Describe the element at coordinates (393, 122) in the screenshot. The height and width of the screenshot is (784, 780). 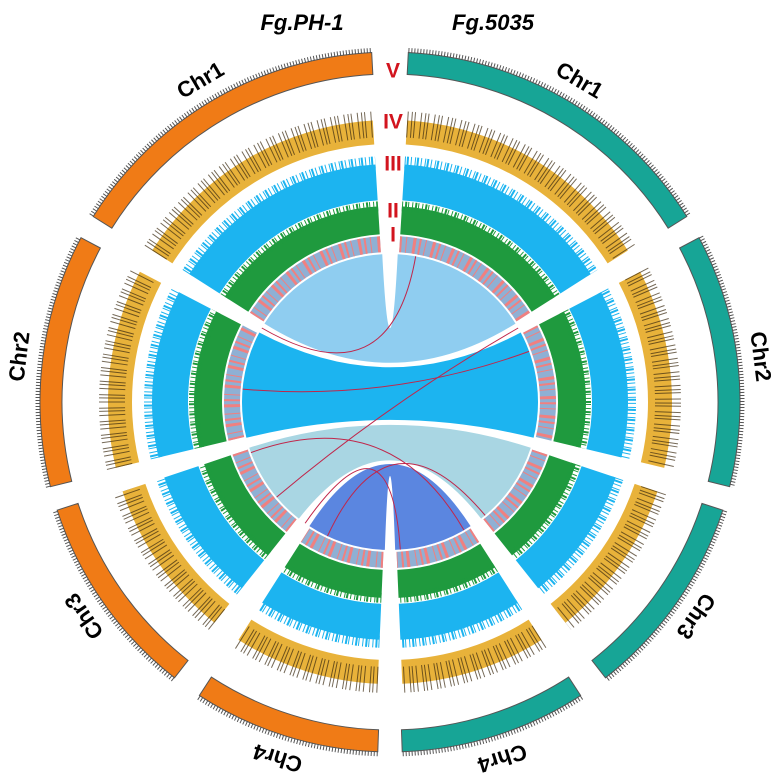
I see `ring-label: IV` at that location.